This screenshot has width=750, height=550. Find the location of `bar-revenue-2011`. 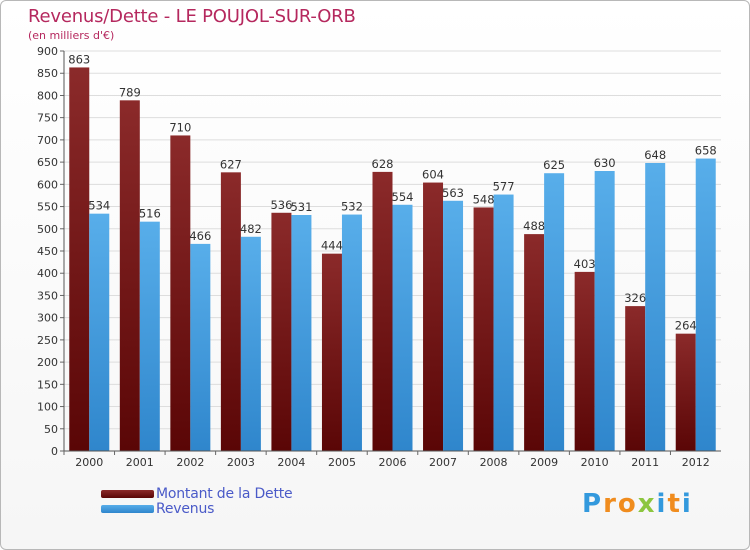

bar-revenue-2011 is located at coordinates (655, 307).